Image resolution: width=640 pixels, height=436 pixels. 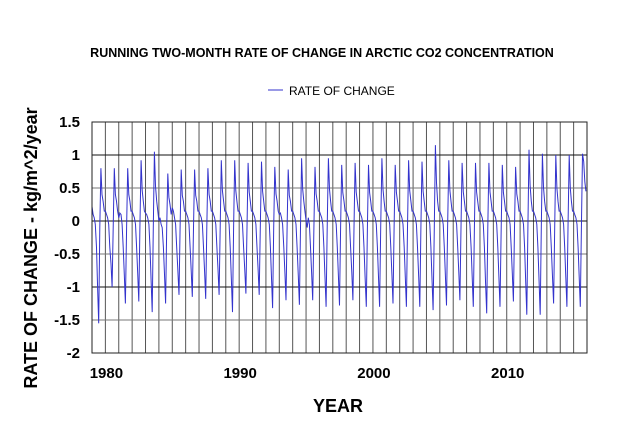 What do you see at coordinates (307, 373) in the screenshot?
I see `x-axis-ticks: 1980 1990 2000 2010` at bounding box center [307, 373].